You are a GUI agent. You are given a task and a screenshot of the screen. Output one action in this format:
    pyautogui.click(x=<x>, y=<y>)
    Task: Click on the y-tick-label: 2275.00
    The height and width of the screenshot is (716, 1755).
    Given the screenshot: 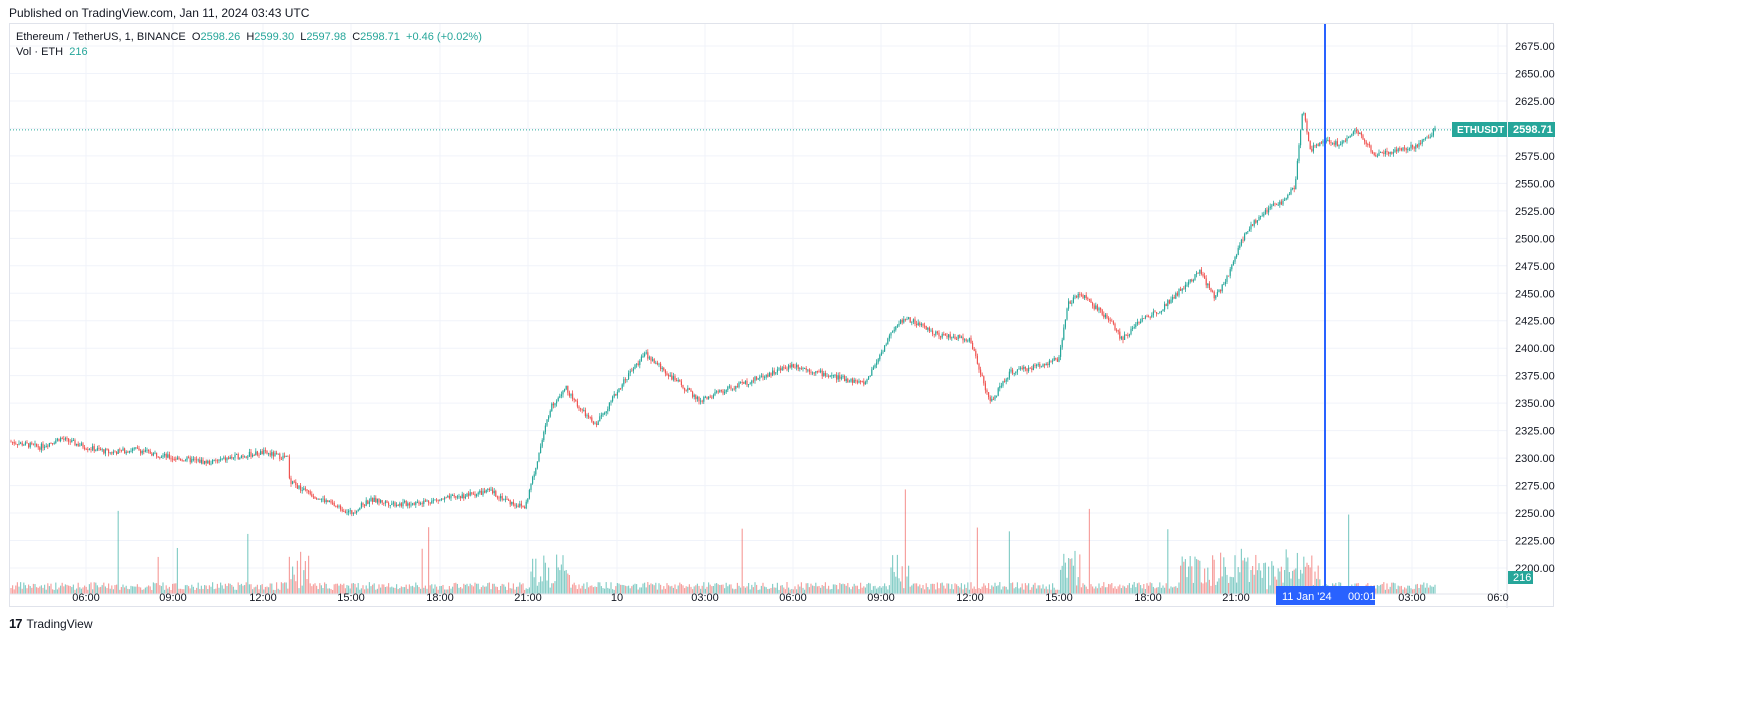 What is the action you would take?
    pyautogui.click(x=1535, y=487)
    